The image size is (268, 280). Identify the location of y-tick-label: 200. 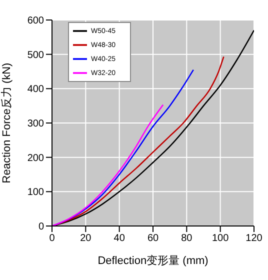
(35, 158).